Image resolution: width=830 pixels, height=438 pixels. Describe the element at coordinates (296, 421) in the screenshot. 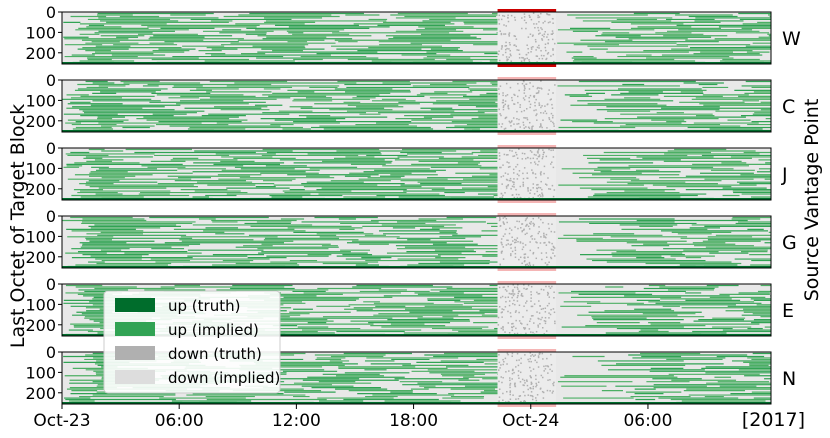

I see `x-tick-label: 12:00` at that location.